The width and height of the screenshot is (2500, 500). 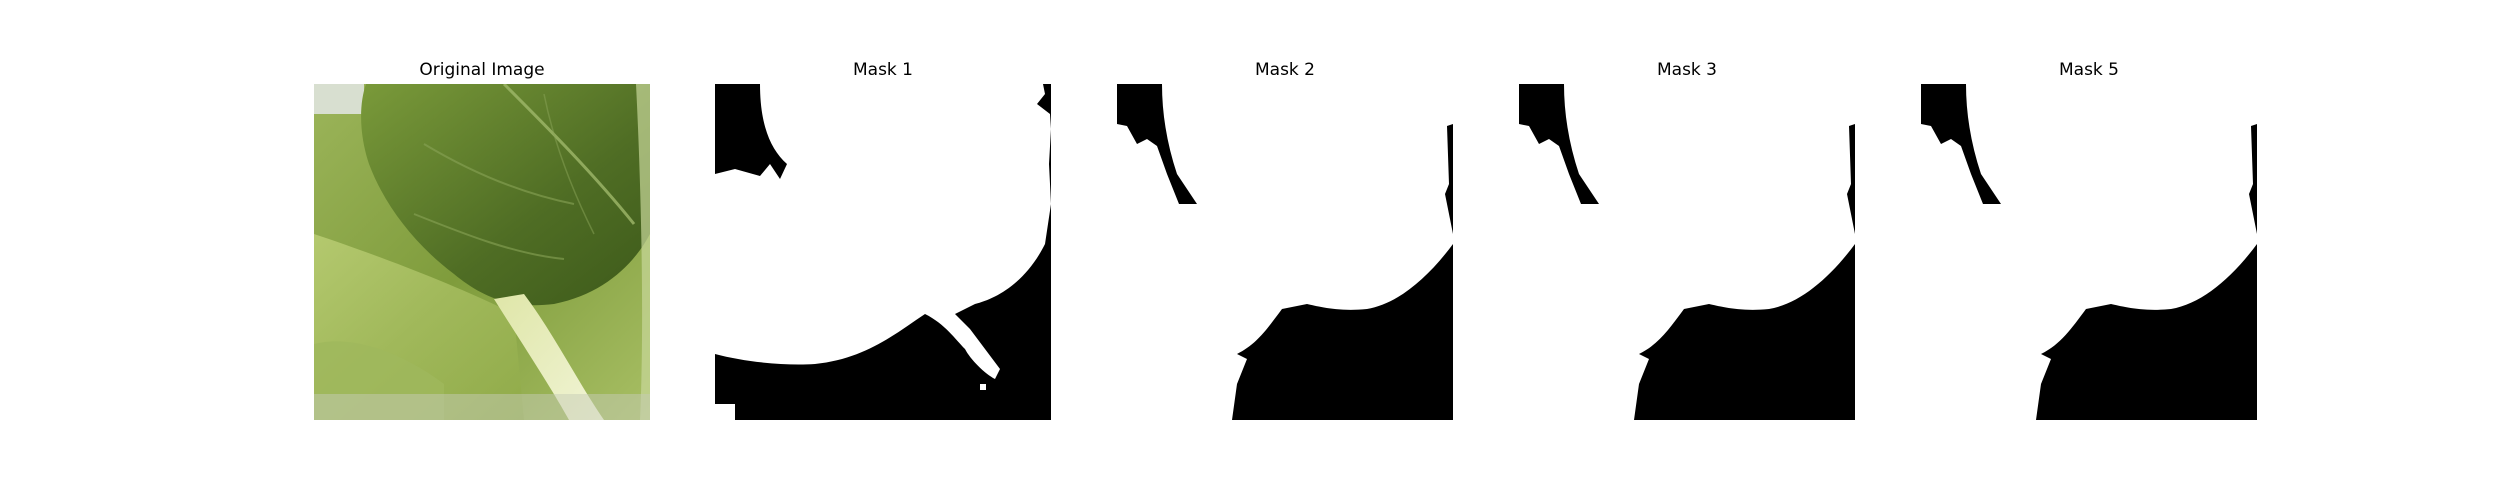 I want to click on leaf-photo, so click(x=482, y=252).